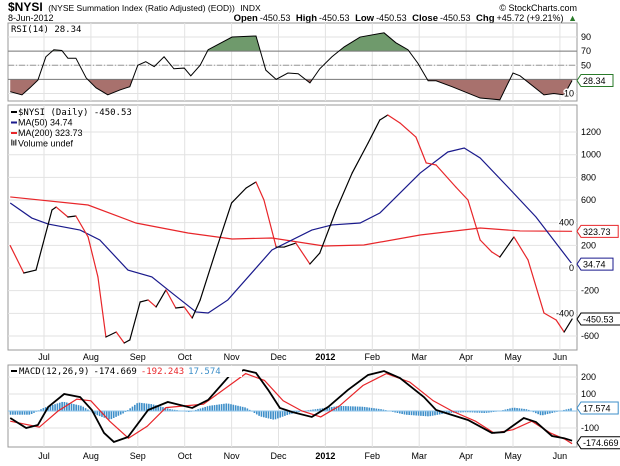  What do you see at coordinates (306, 18) in the screenshot?
I see `high-label: High` at bounding box center [306, 18].